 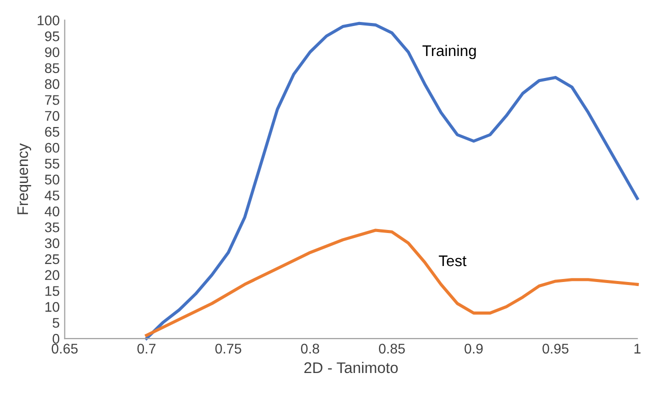 I want to click on y-tick-label: 85, so click(x=52, y=68).